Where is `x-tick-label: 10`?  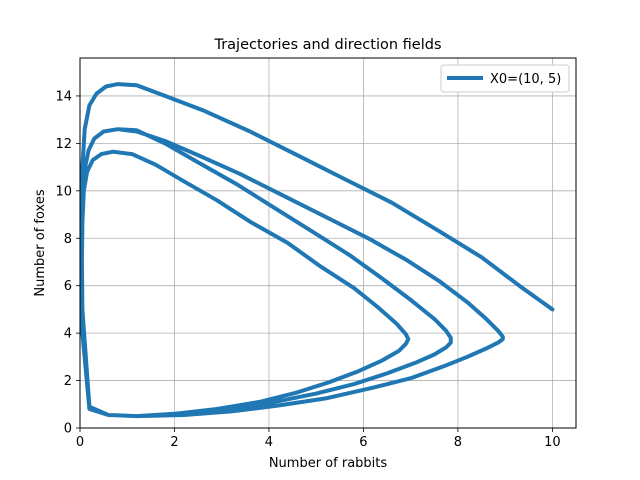
x-tick-label: 10 is located at coordinates (552, 442).